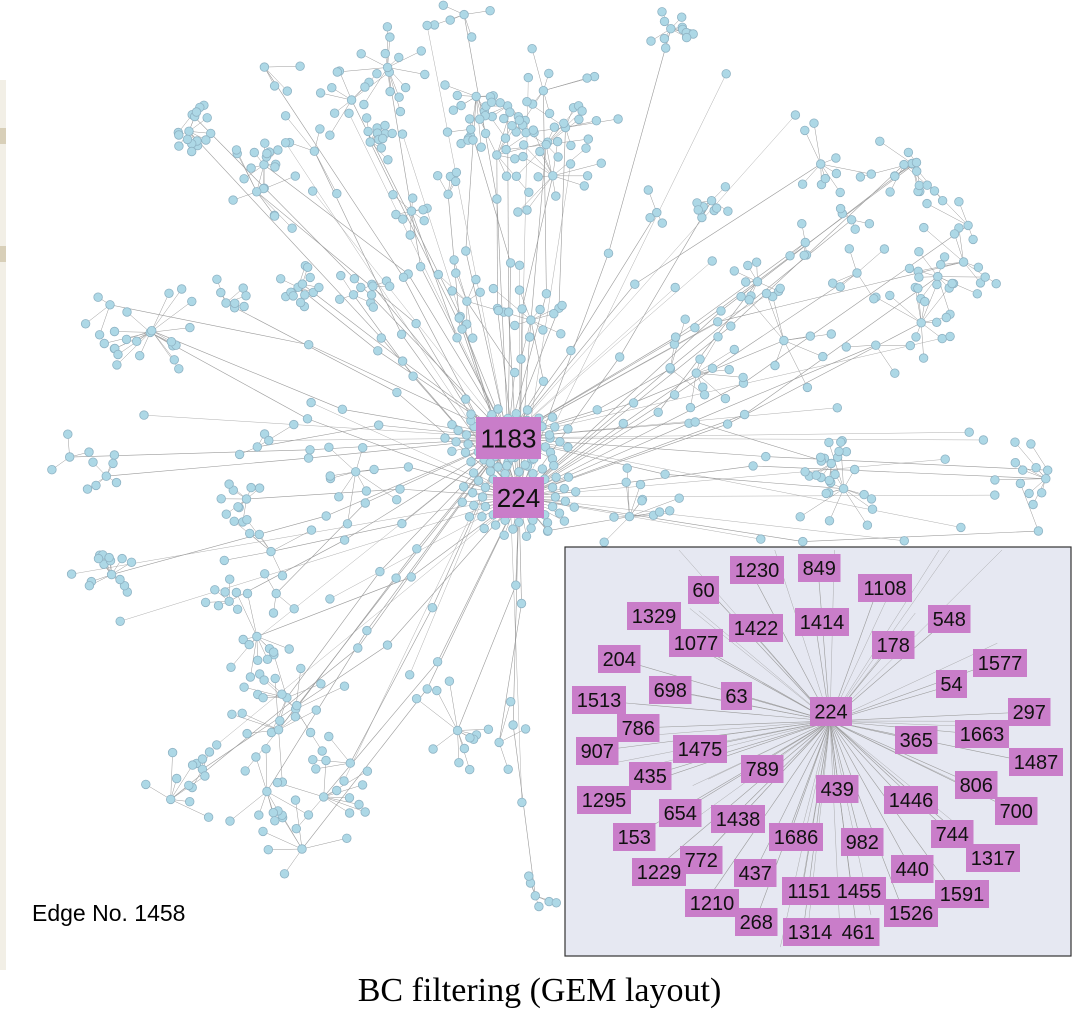  I want to click on hub-label: 224, so click(518, 497).